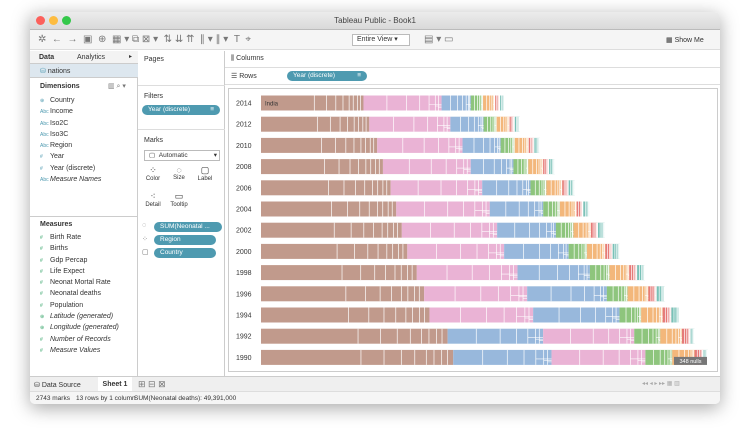  Describe the element at coordinates (84, 179) in the screenshot. I see `dimension-field: AbcMeasure Names` at that location.